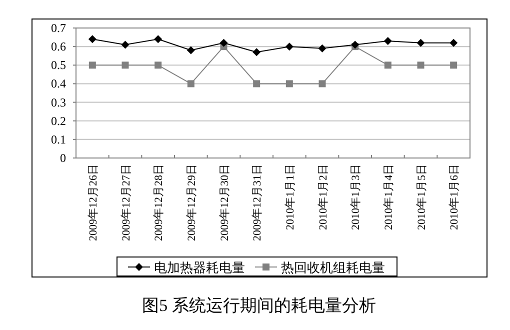  What do you see at coordinates (199, 267) in the screenshot?
I see `legend-label: 电加热器耗电量` at bounding box center [199, 267].